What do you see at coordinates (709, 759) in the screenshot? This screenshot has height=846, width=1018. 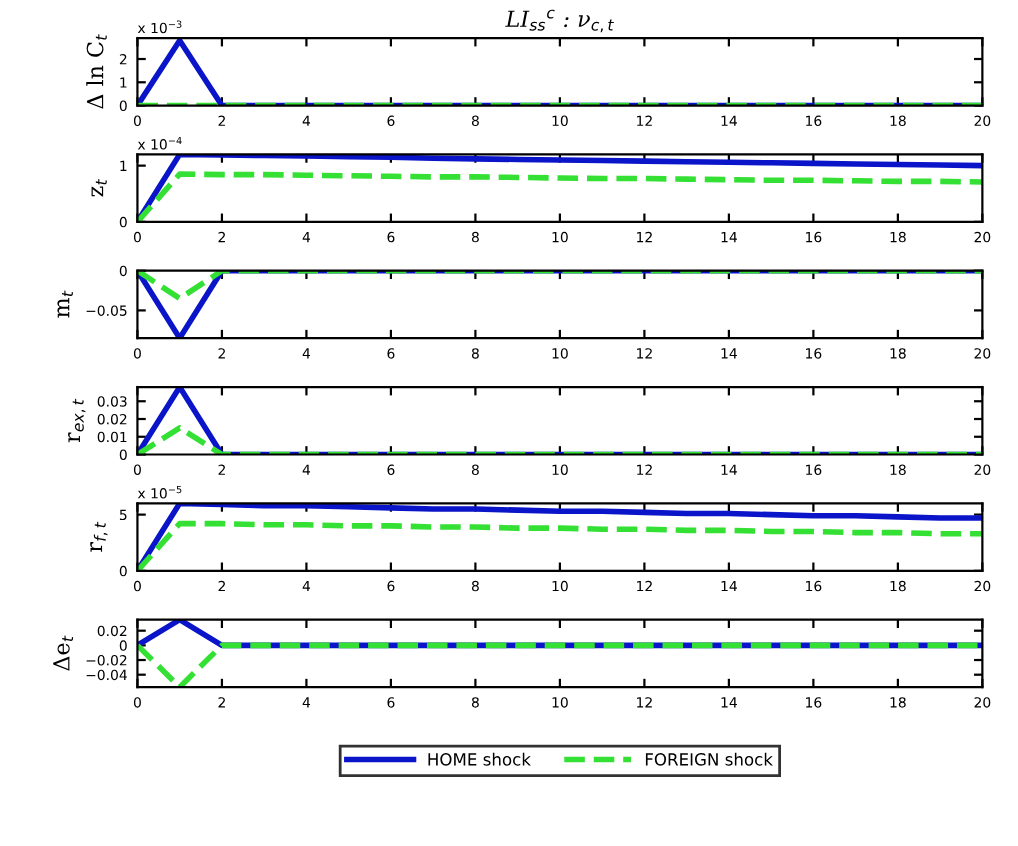 I see `legend-label: FOREIGN shock` at bounding box center [709, 759].